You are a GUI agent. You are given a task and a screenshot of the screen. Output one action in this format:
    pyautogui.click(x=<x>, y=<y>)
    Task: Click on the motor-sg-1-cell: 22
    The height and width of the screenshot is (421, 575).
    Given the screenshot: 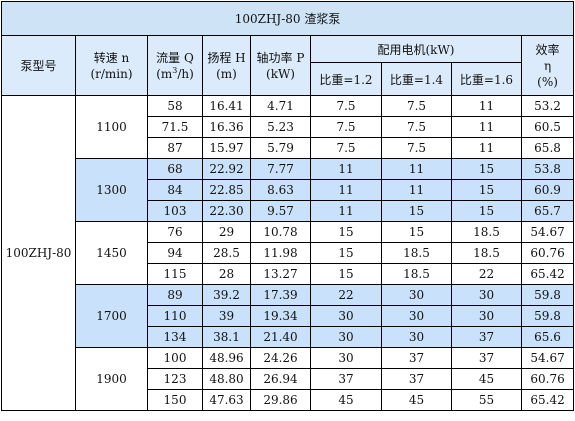 What is the action you would take?
    pyautogui.click(x=346, y=295)
    